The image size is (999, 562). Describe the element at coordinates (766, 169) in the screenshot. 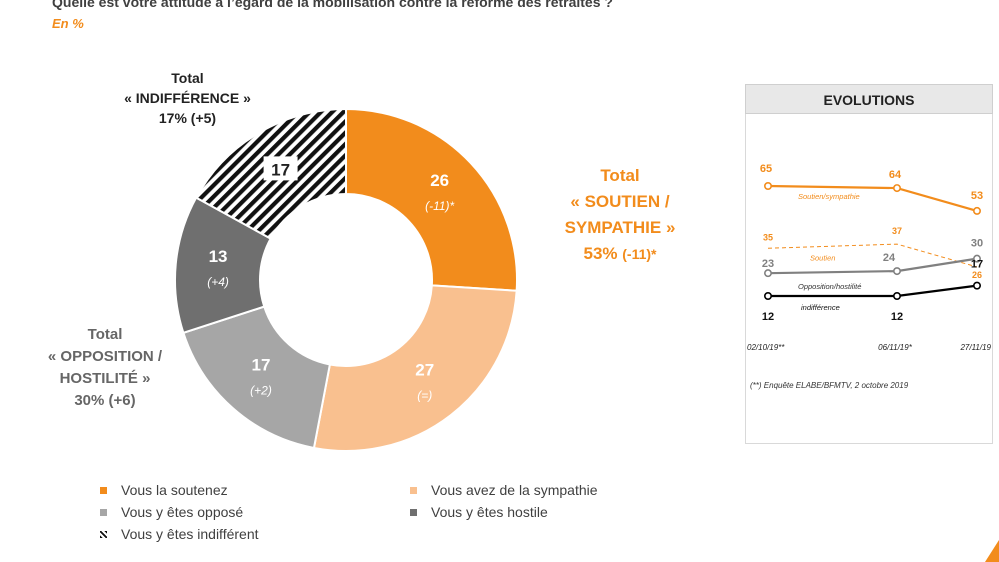

I see `series-value-label: 65` at that location.